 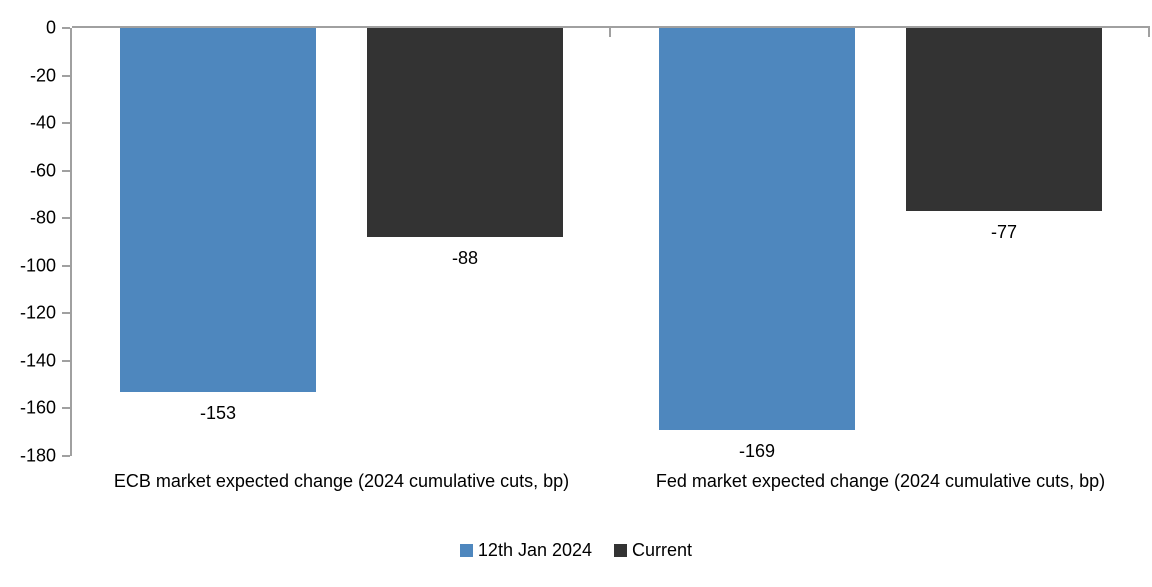 What do you see at coordinates (465, 133) in the screenshot?
I see `bar-current-cat0` at bounding box center [465, 133].